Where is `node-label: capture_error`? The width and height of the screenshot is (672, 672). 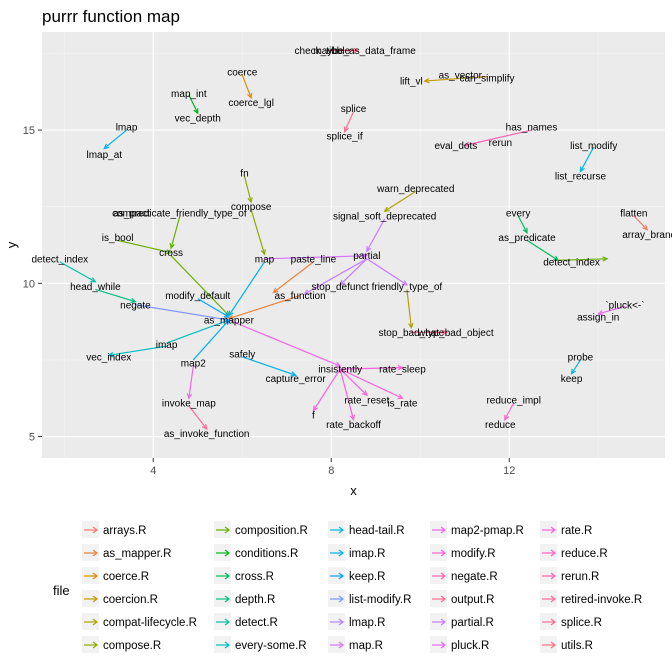 node-label: capture_error is located at coordinates (296, 379).